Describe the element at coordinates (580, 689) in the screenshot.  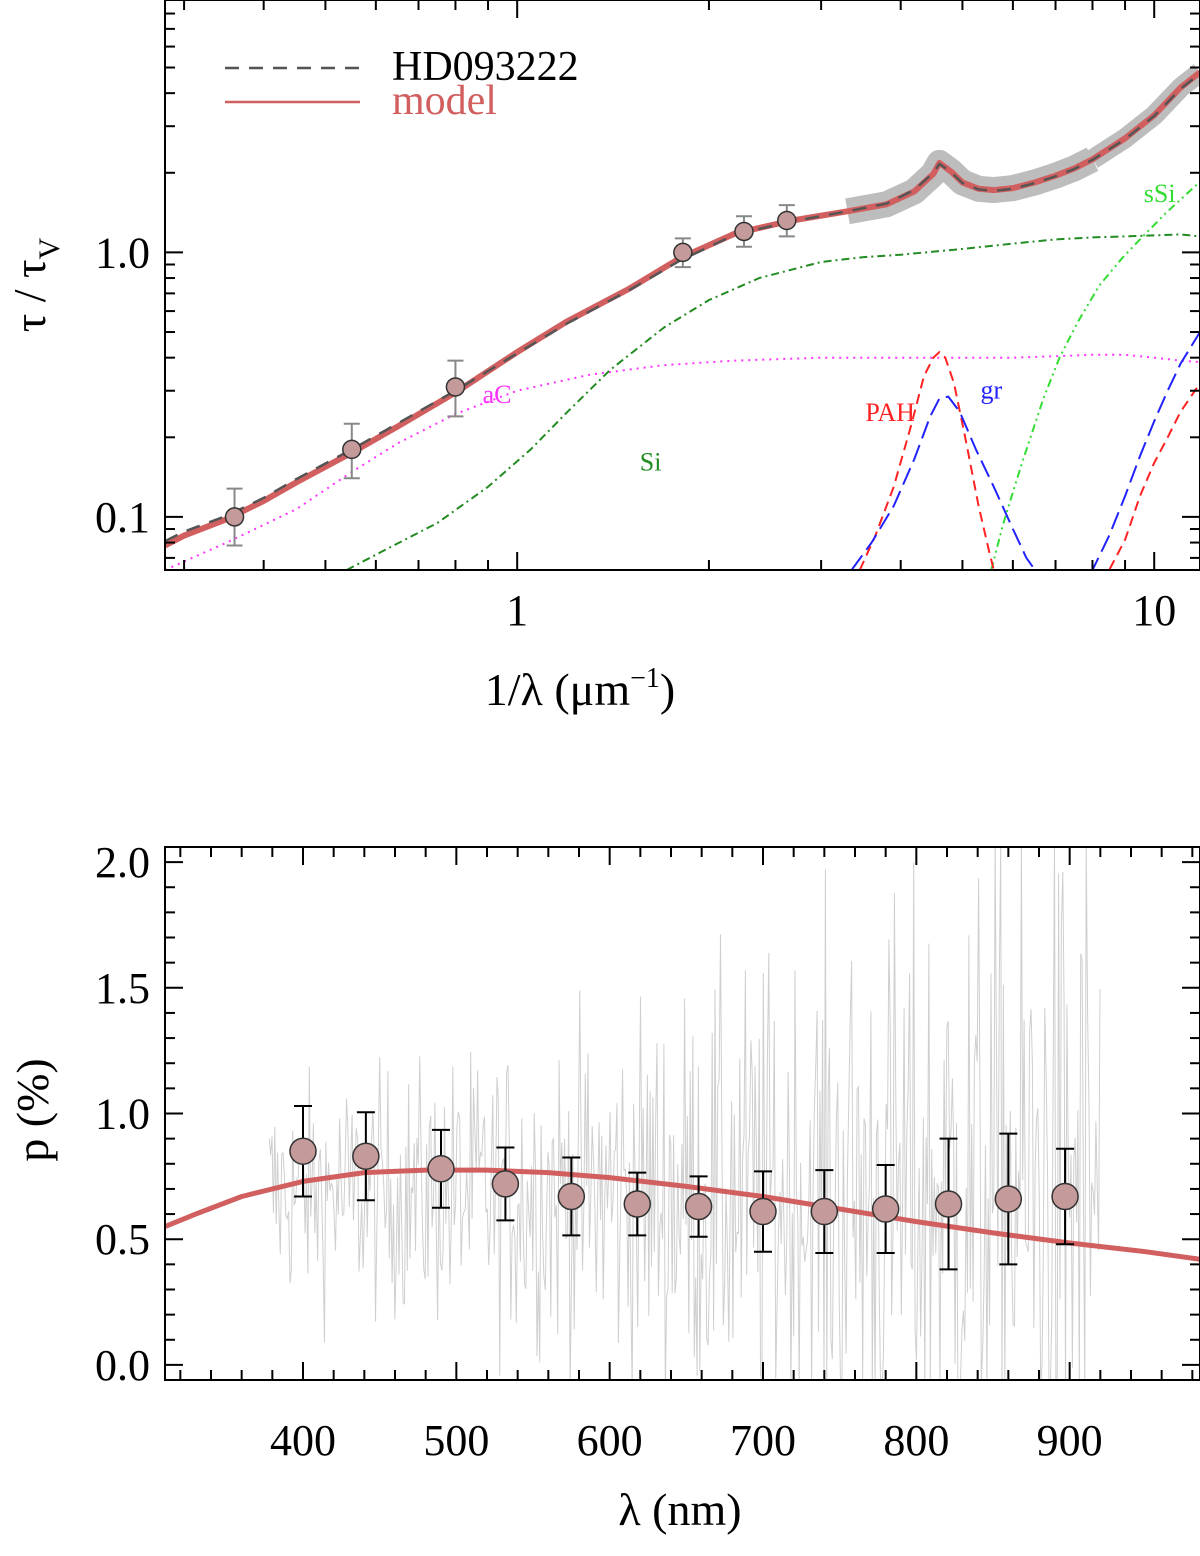
I see `extinction-x-axis-title: 1/λ (μm−1)` at that location.